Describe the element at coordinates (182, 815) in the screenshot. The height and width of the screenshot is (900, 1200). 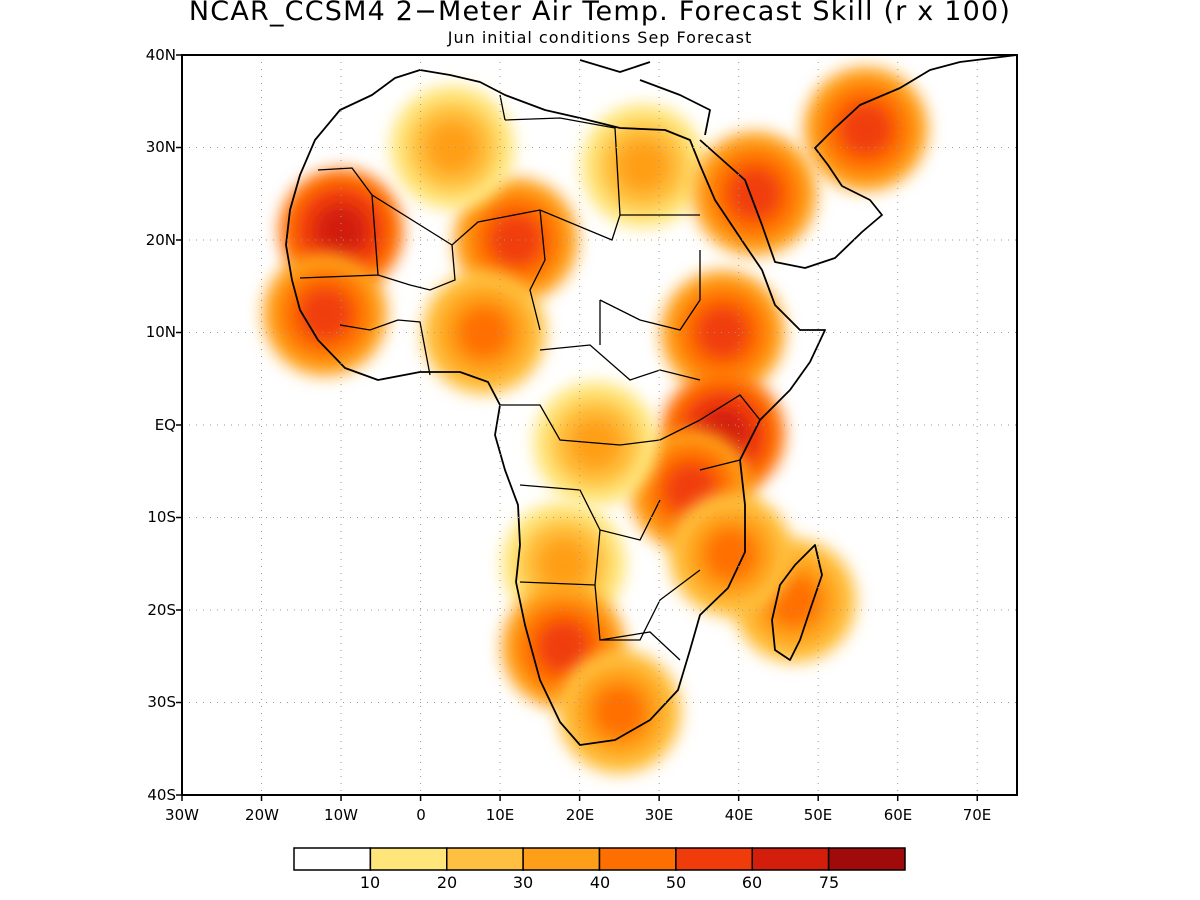
I see `x-tick-label: 30W` at that location.